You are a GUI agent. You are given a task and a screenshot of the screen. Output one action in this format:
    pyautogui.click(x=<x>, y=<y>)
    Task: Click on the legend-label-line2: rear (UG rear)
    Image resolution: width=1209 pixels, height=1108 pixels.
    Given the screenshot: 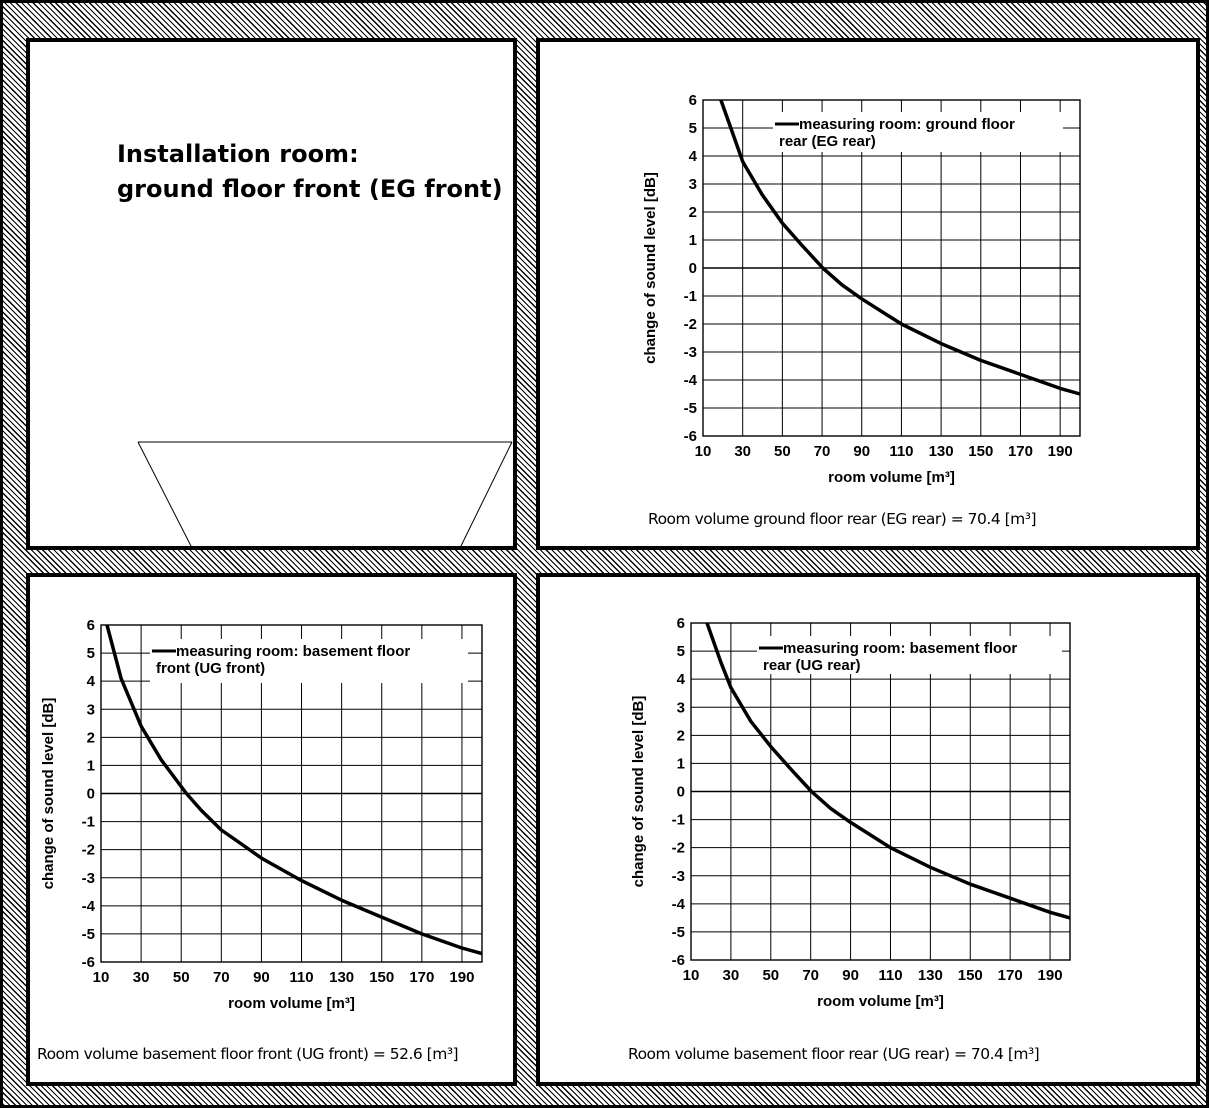 What is the action you would take?
    pyautogui.click(x=812, y=665)
    